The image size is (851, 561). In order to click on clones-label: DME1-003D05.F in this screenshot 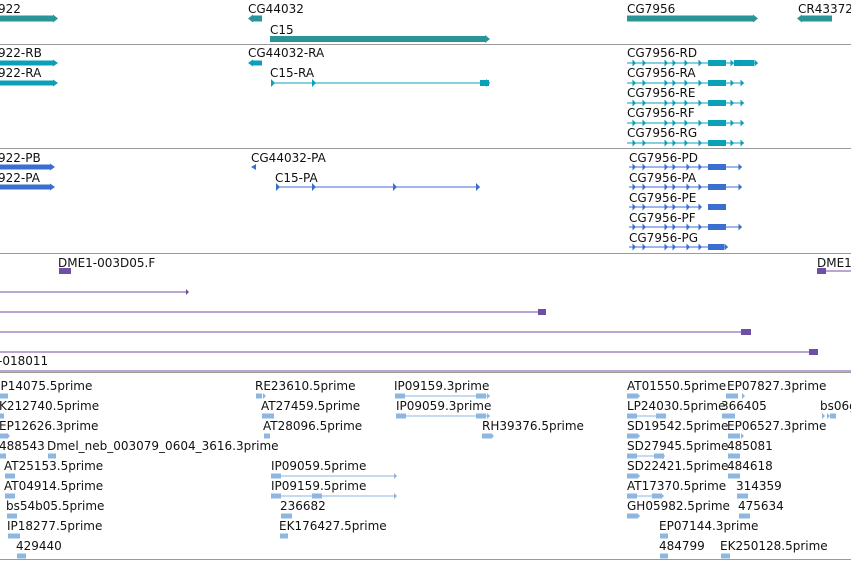, I will do `click(107, 263)`.